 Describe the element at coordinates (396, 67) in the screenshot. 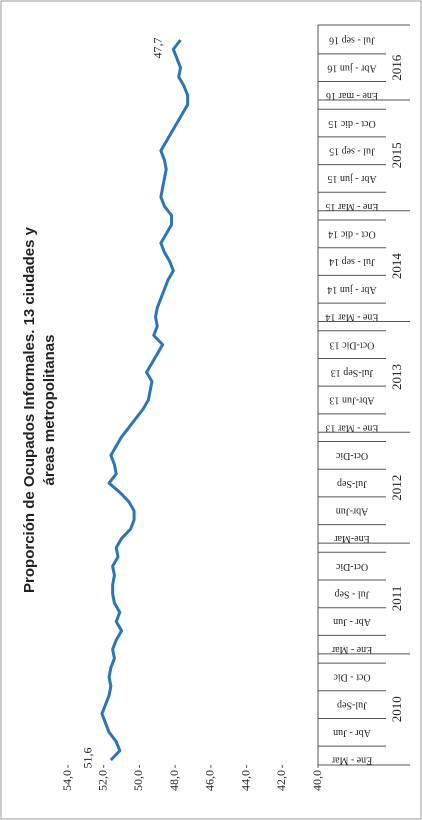

I see `year-label: 2016` at that location.